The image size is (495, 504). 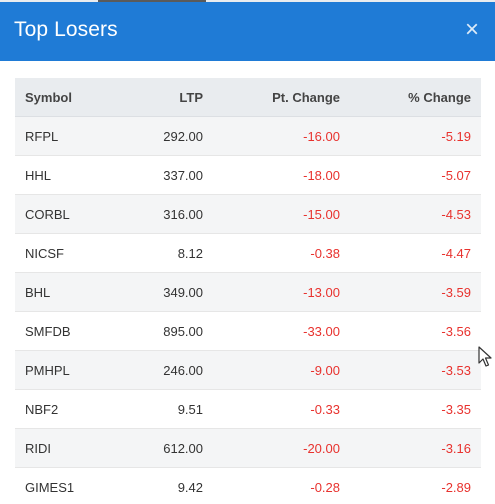 I want to click on cell-pct-change: -2.89, so click(x=415, y=485).